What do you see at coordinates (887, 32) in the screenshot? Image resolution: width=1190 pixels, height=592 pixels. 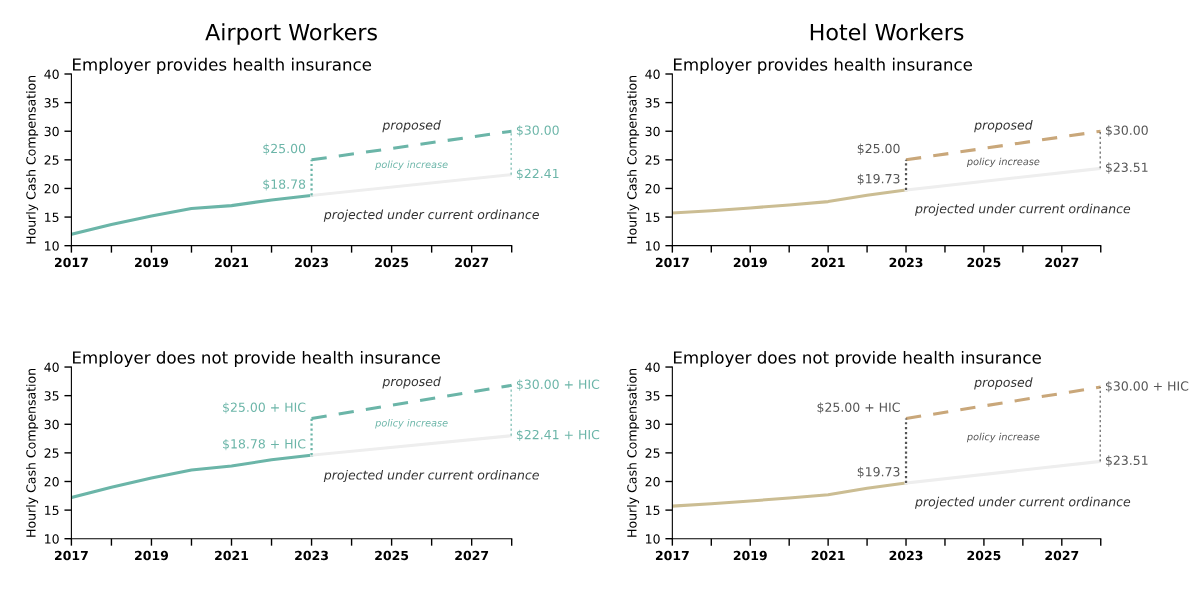 I see `chart-title: Hotel Workers` at bounding box center [887, 32].